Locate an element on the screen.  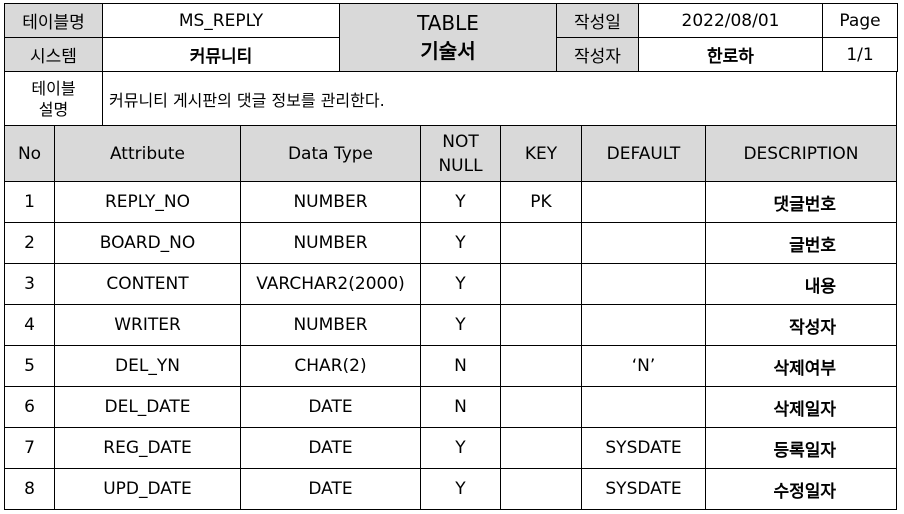
cell-no: 2 is located at coordinates (29, 243).